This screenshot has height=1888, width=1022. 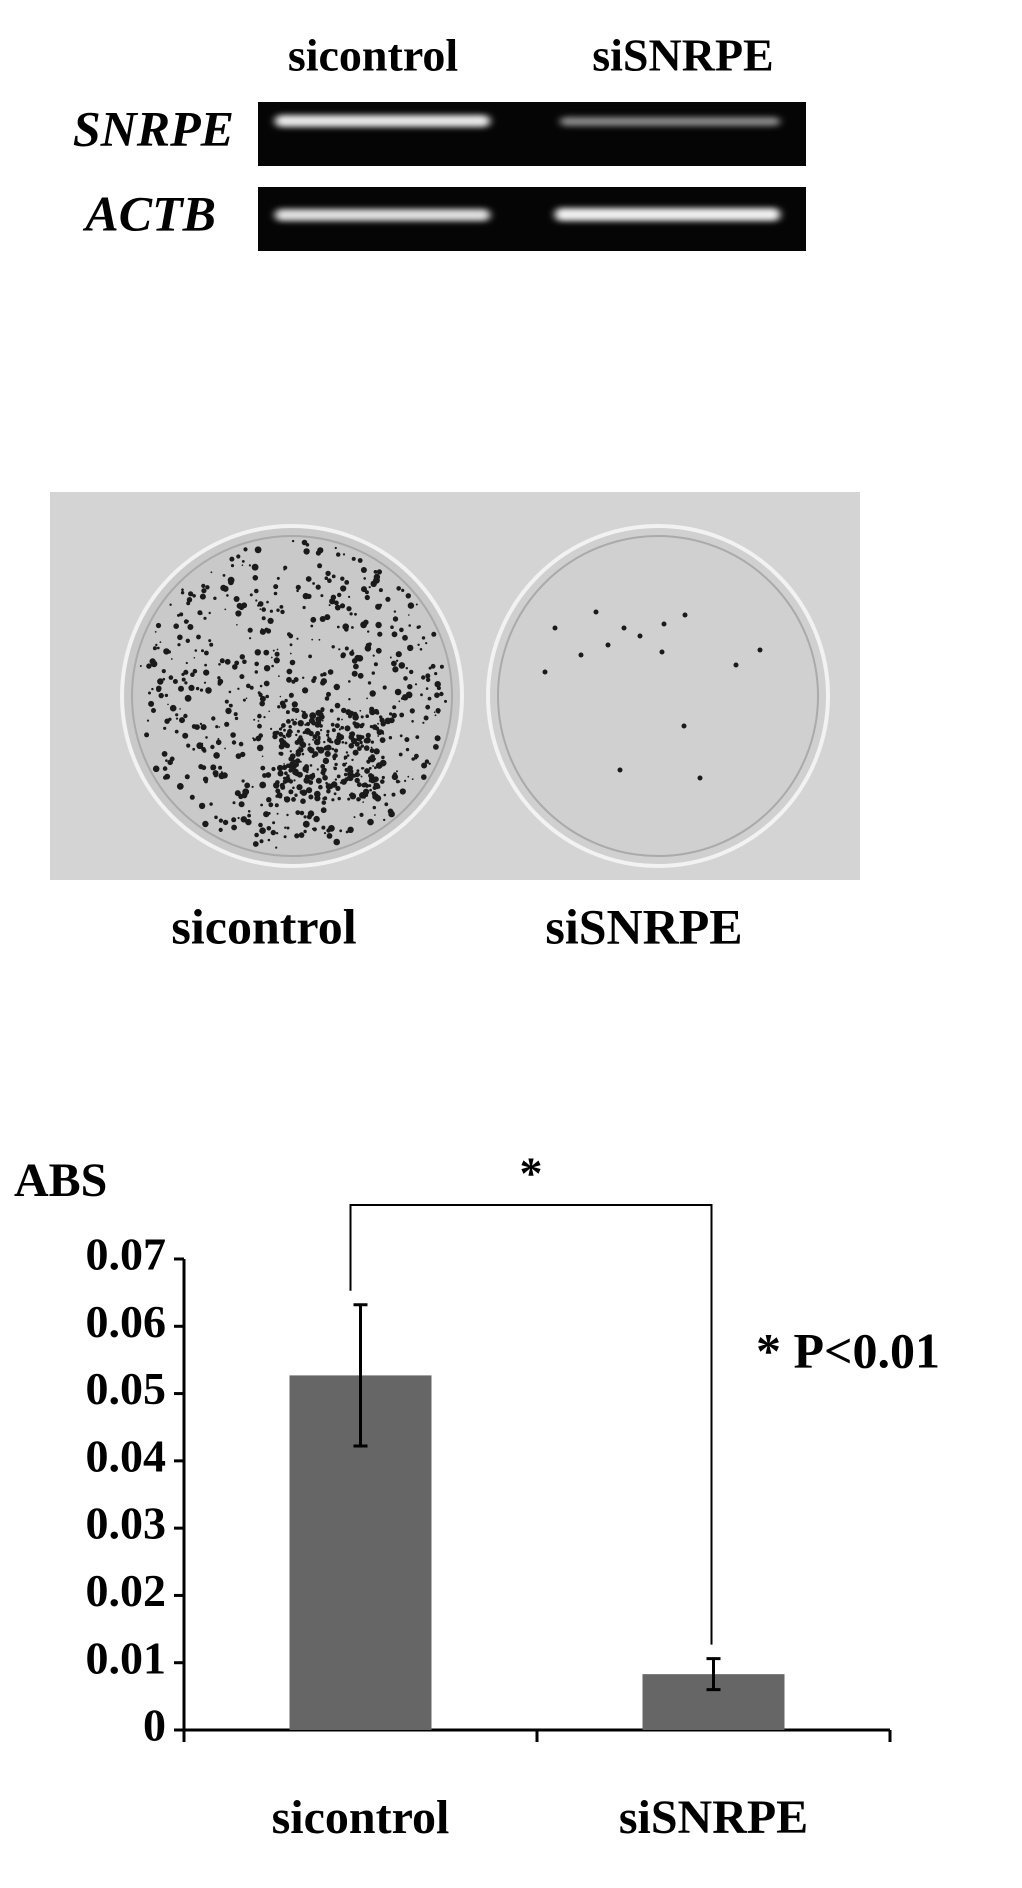 I want to click on x-tick-label: sicontrol, so click(x=361, y=1817).